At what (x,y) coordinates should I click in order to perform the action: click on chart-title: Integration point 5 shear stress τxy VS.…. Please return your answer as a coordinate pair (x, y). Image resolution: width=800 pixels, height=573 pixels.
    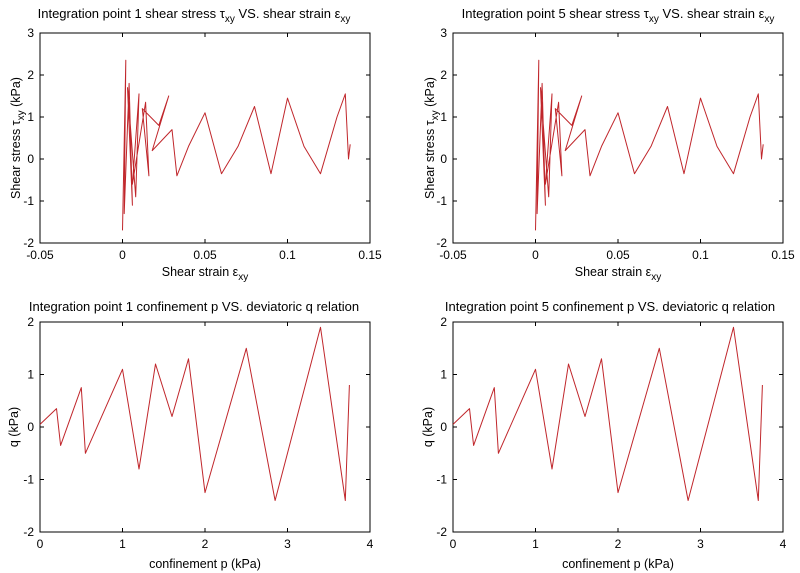
    Looking at the image, I should click on (618, 15).